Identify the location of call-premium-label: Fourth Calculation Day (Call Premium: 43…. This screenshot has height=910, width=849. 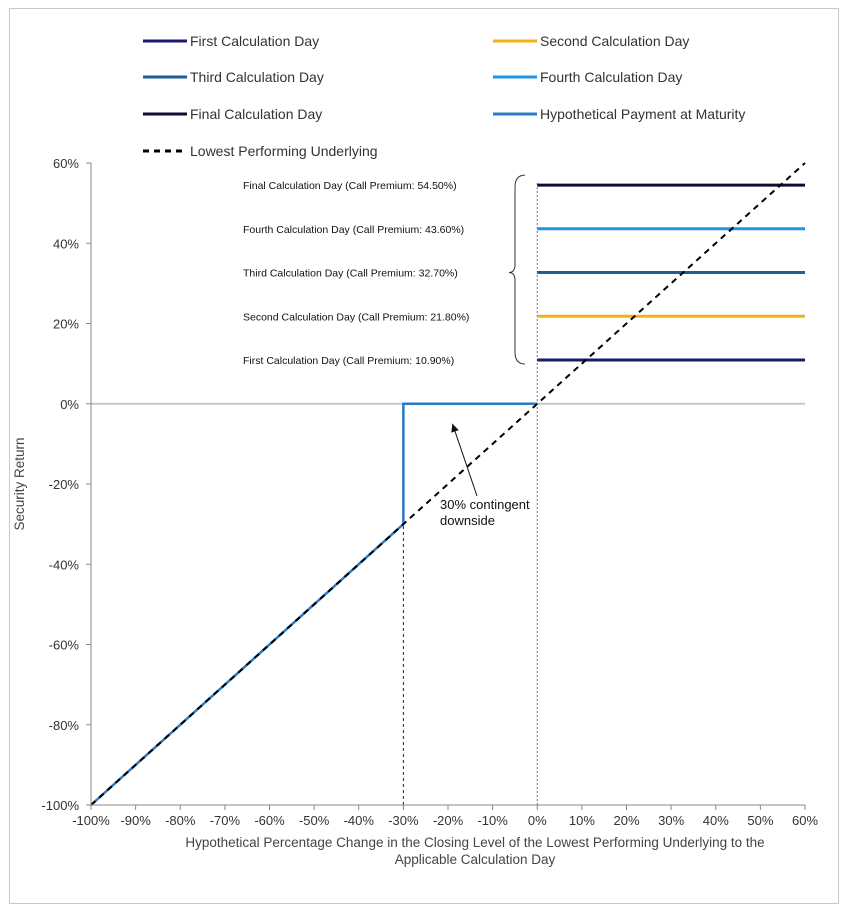
(353, 230).